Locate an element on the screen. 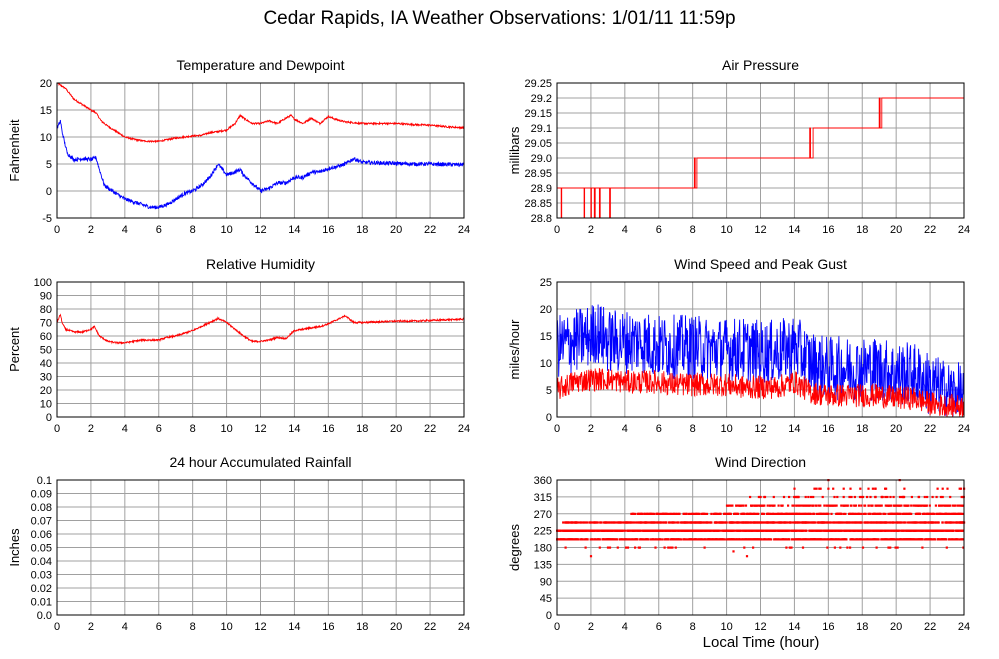 This screenshot has height=659, width=999. humidity-xtick-label: 22 is located at coordinates (430, 429).